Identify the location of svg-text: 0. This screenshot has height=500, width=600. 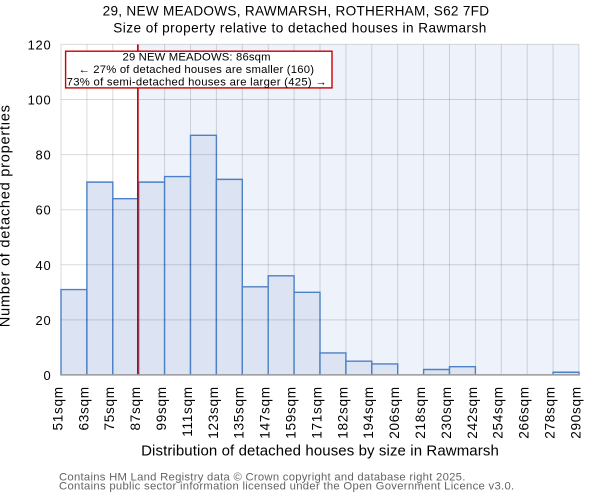
(48, 375).